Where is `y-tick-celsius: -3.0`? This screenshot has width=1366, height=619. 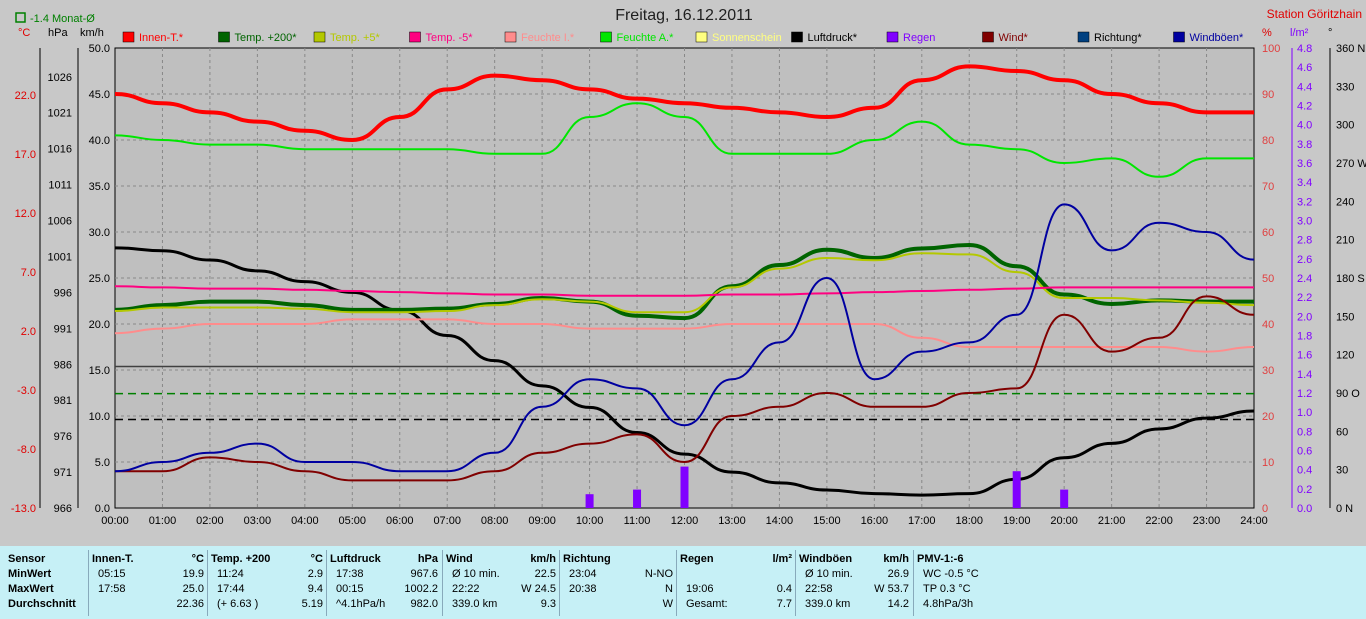
y-tick-celsius: -3.0 is located at coordinates (26, 391).